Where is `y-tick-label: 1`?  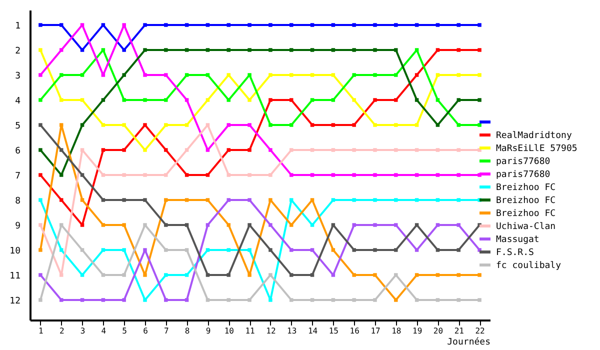
y-tick-label: 1 is located at coordinates (17, 27).